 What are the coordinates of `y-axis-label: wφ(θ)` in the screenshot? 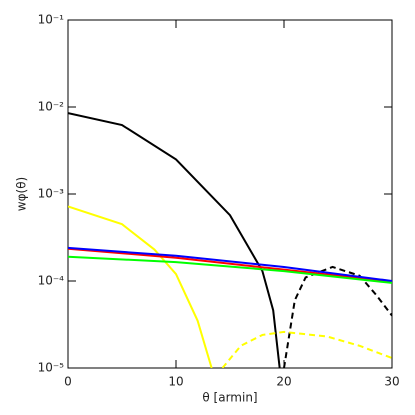 It's located at (22, 194).